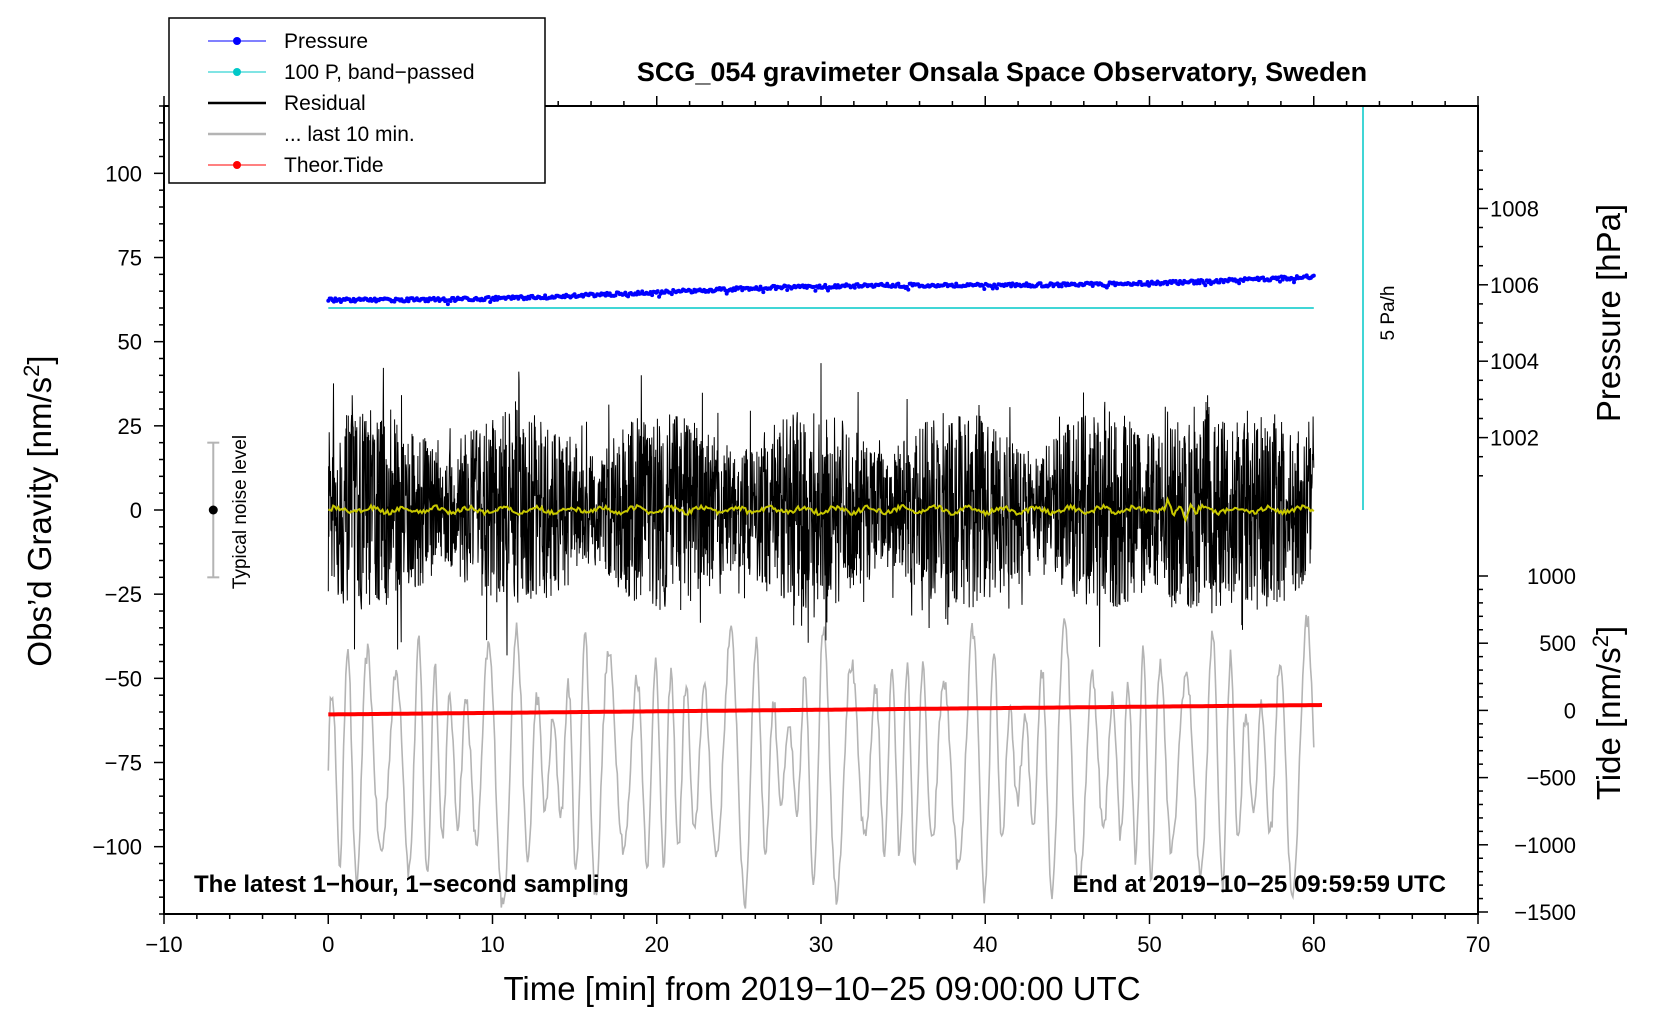 The width and height of the screenshot is (1660, 1020). I want to click on legend-item: 100 P, band−passed, so click(341, 72).